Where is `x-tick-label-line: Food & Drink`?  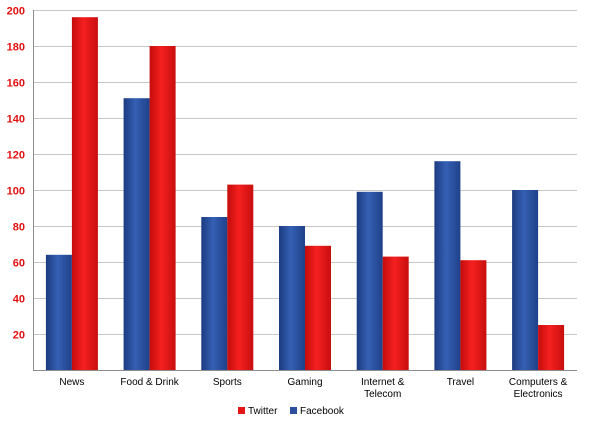 x-tick-label-line: Food & Drink is located at coordinates (149, 382).